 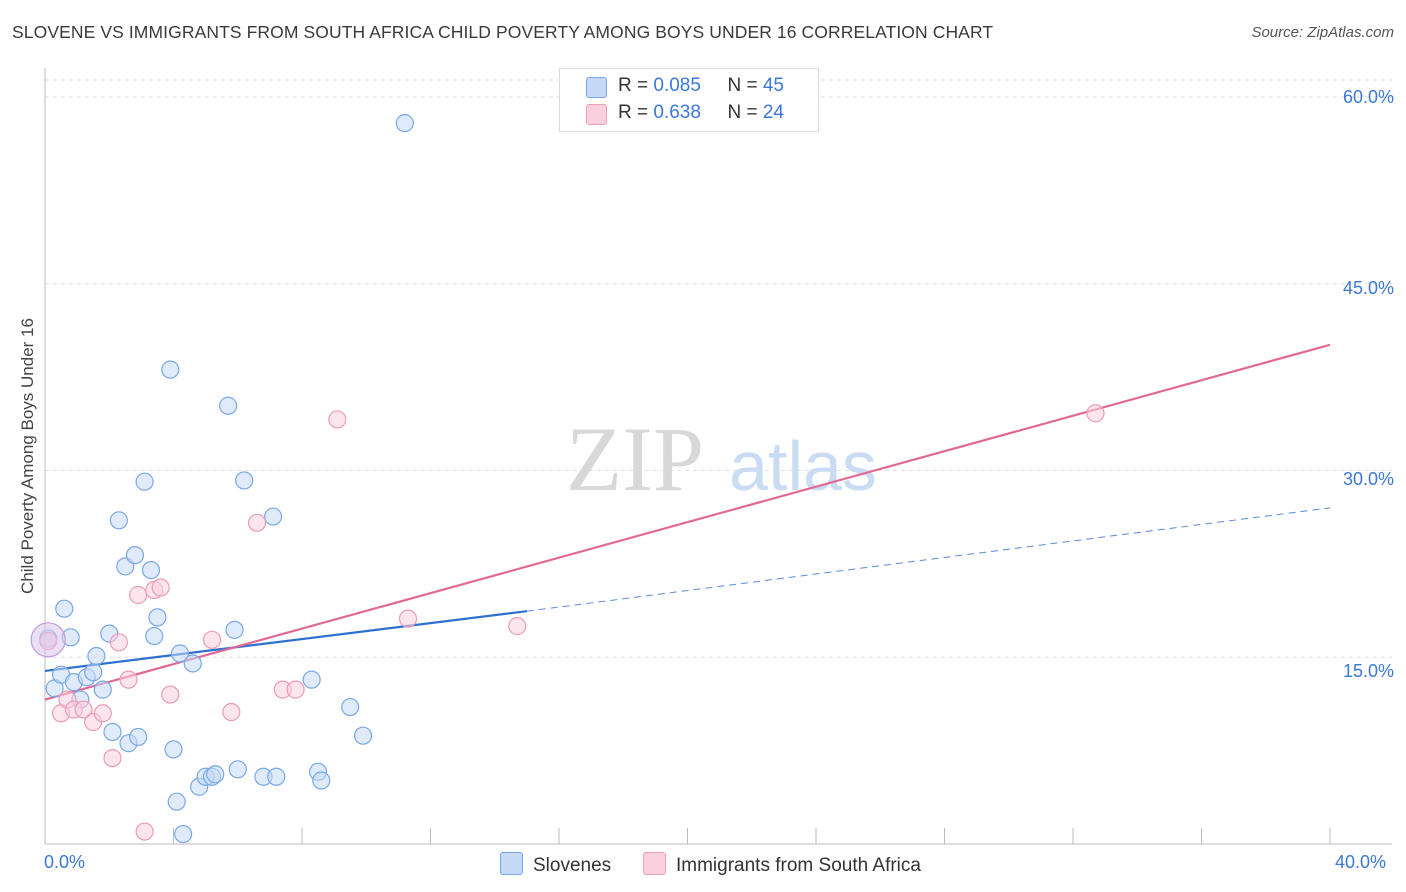 What do you see at coordinates (65, 862) in the screenshot?
I see `x-tick-label-min: 0.0%` at bounding box center [65, 862].